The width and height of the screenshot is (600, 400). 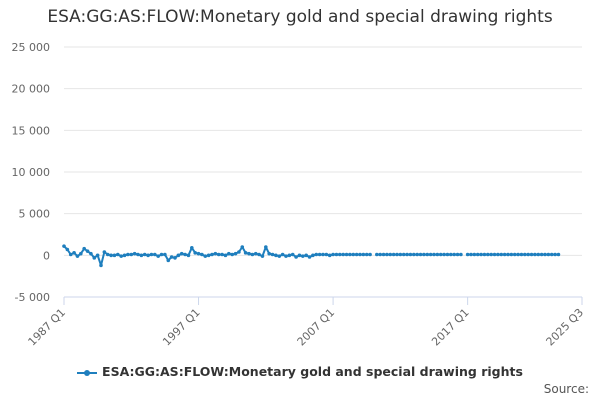 What do you see at coordinates (87, 372) in the screenshot?
I see `legend-swatch` at bounding box center [87, 372].